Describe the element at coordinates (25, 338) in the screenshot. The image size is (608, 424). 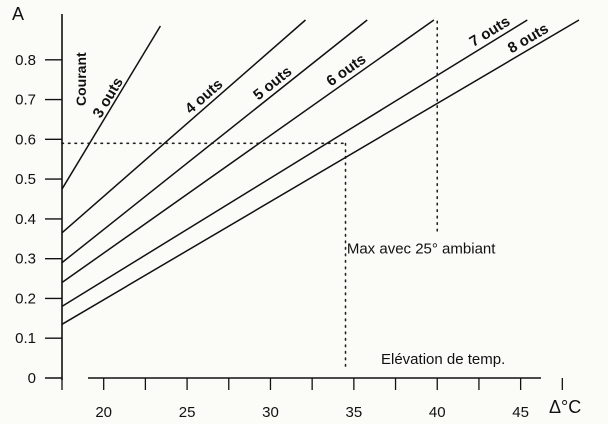
I see `y-tick-label: 0.1` at that location.